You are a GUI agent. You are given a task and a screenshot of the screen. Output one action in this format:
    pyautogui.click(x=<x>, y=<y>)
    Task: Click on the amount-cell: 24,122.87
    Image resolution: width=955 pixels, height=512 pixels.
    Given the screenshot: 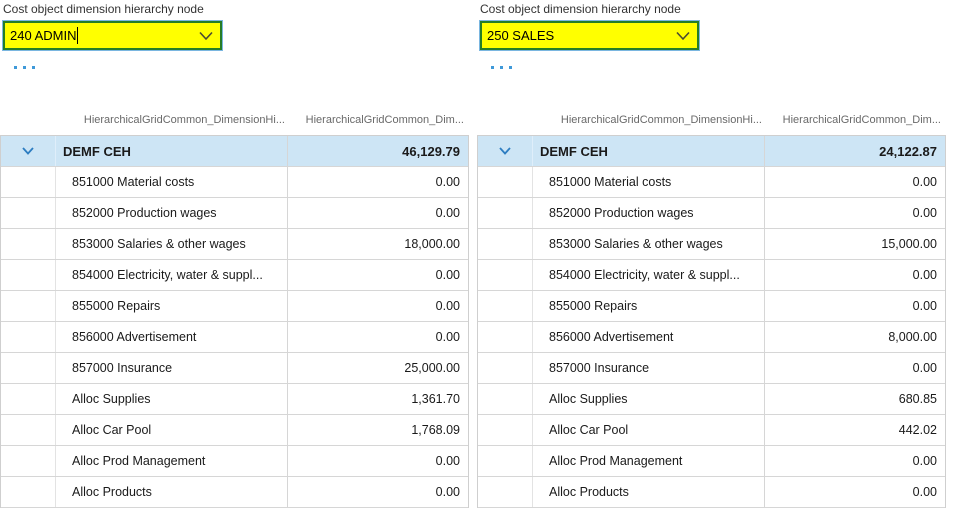 What is the action you would take?
    pyautogui.click(x=854, y=151)
    